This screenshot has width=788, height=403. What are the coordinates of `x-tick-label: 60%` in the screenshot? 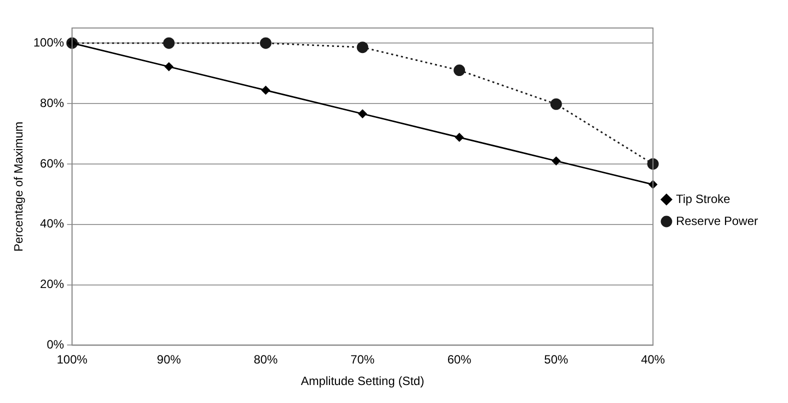 It's located at (459, 359).